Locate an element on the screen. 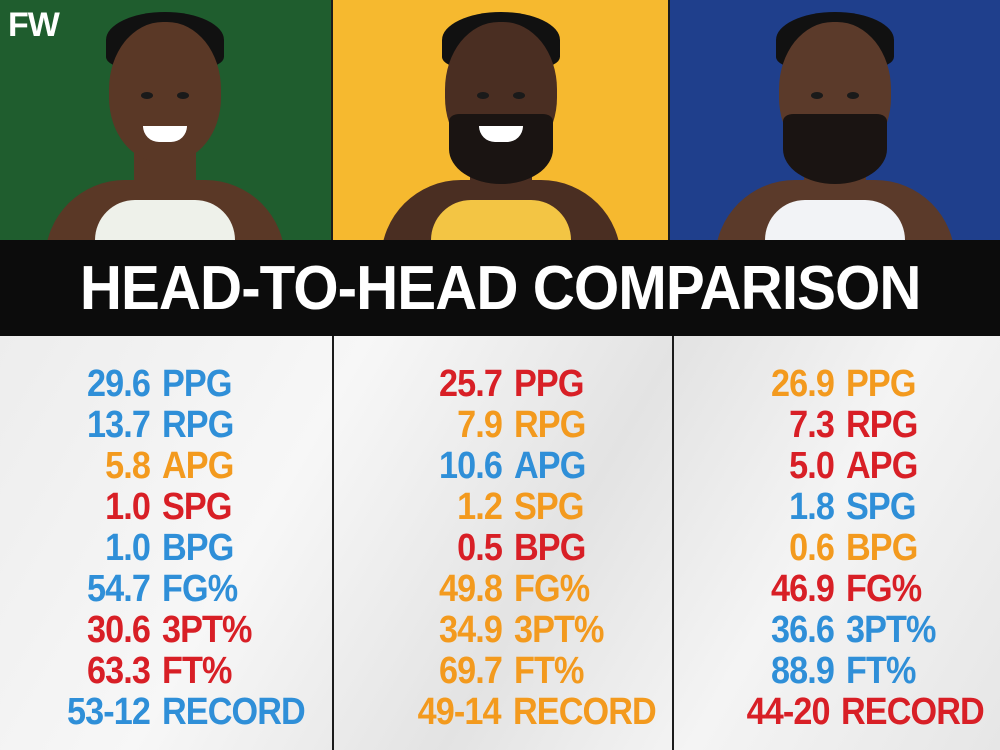 This screenshot has width=1000, height=750. stat-row-ft-pct: 69.7 FT% is located at coordinates (502, 671).